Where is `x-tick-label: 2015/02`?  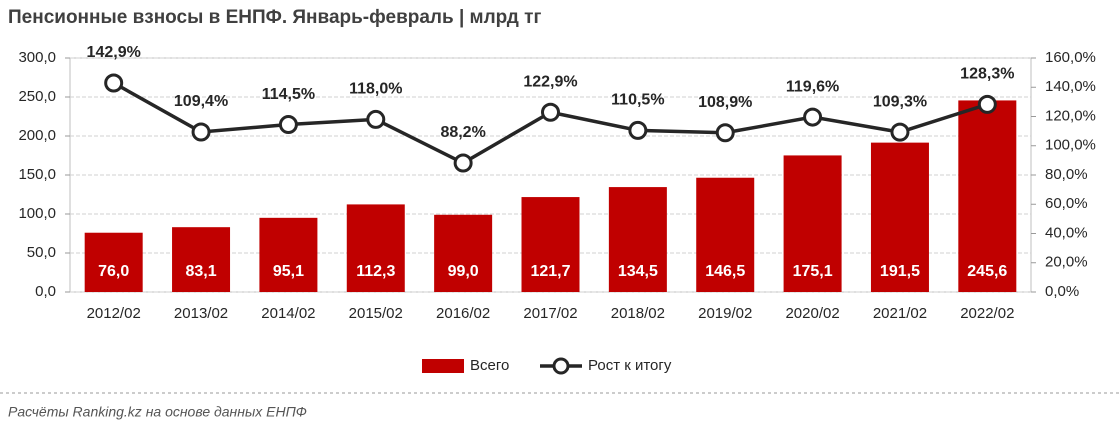
x-tick-label: 2015/02 is located at coordinates (376, 313).